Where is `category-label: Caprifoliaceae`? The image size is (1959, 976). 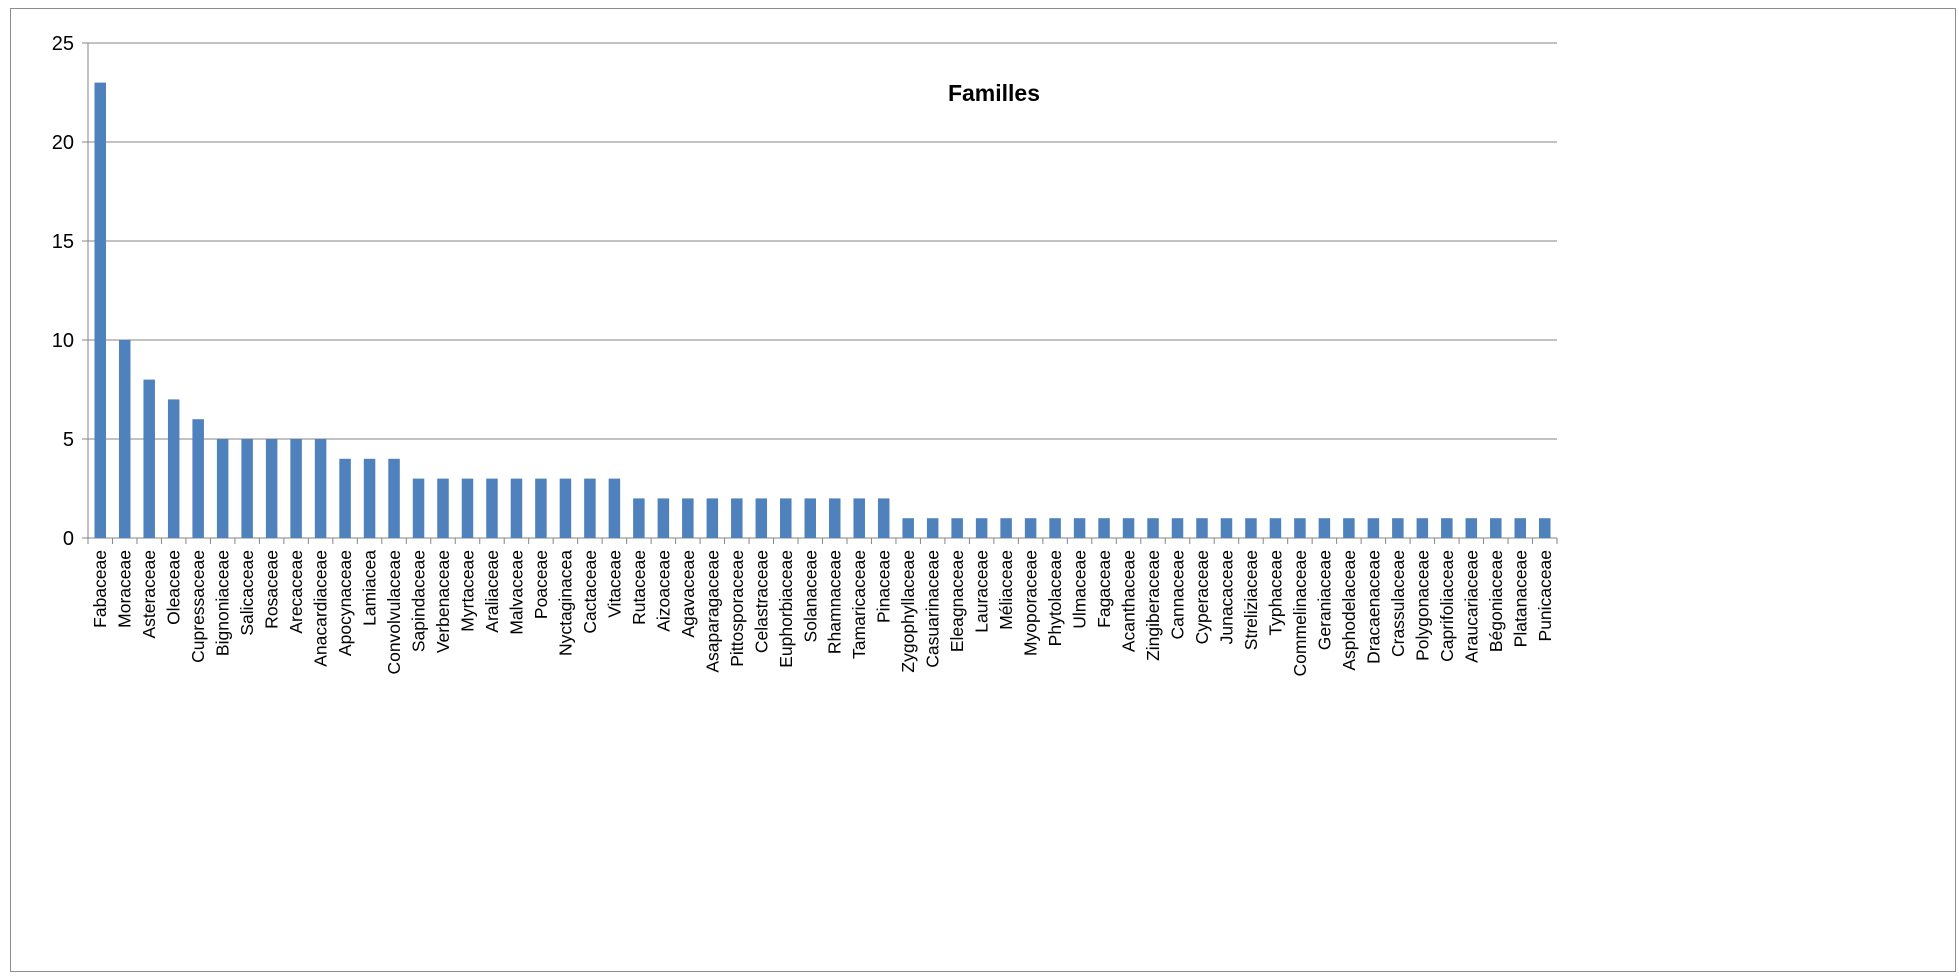 category-label: Caprifoliaceae is located at coordinates (1447, 606).